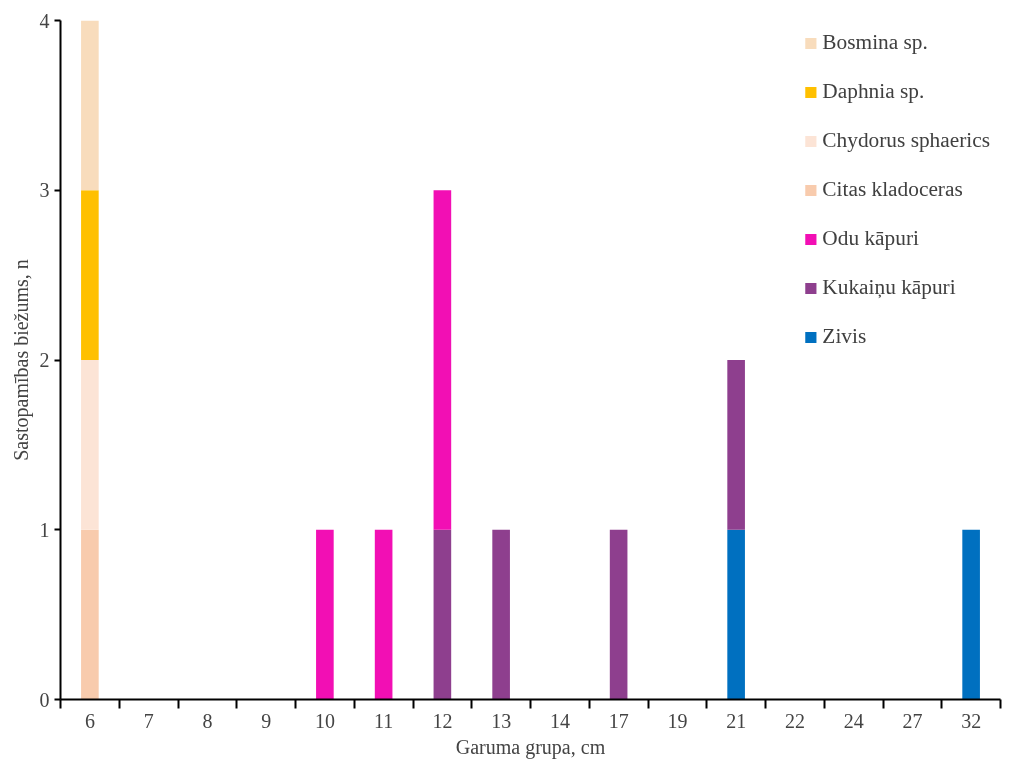 This screenshot has width=1022, height=769. Describe the element at coordinates (892, 189) in the screenshot. I see `legend-label: Citas kladoceras` at that location.